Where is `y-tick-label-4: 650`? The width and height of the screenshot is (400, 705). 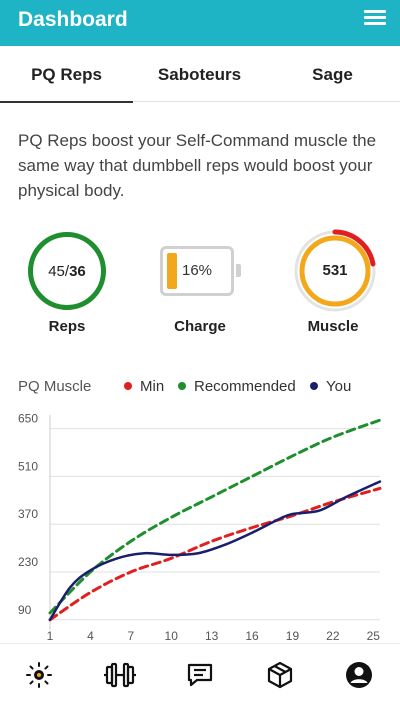
y-tick-label-4: 650 is located at coordinates (28, 419).